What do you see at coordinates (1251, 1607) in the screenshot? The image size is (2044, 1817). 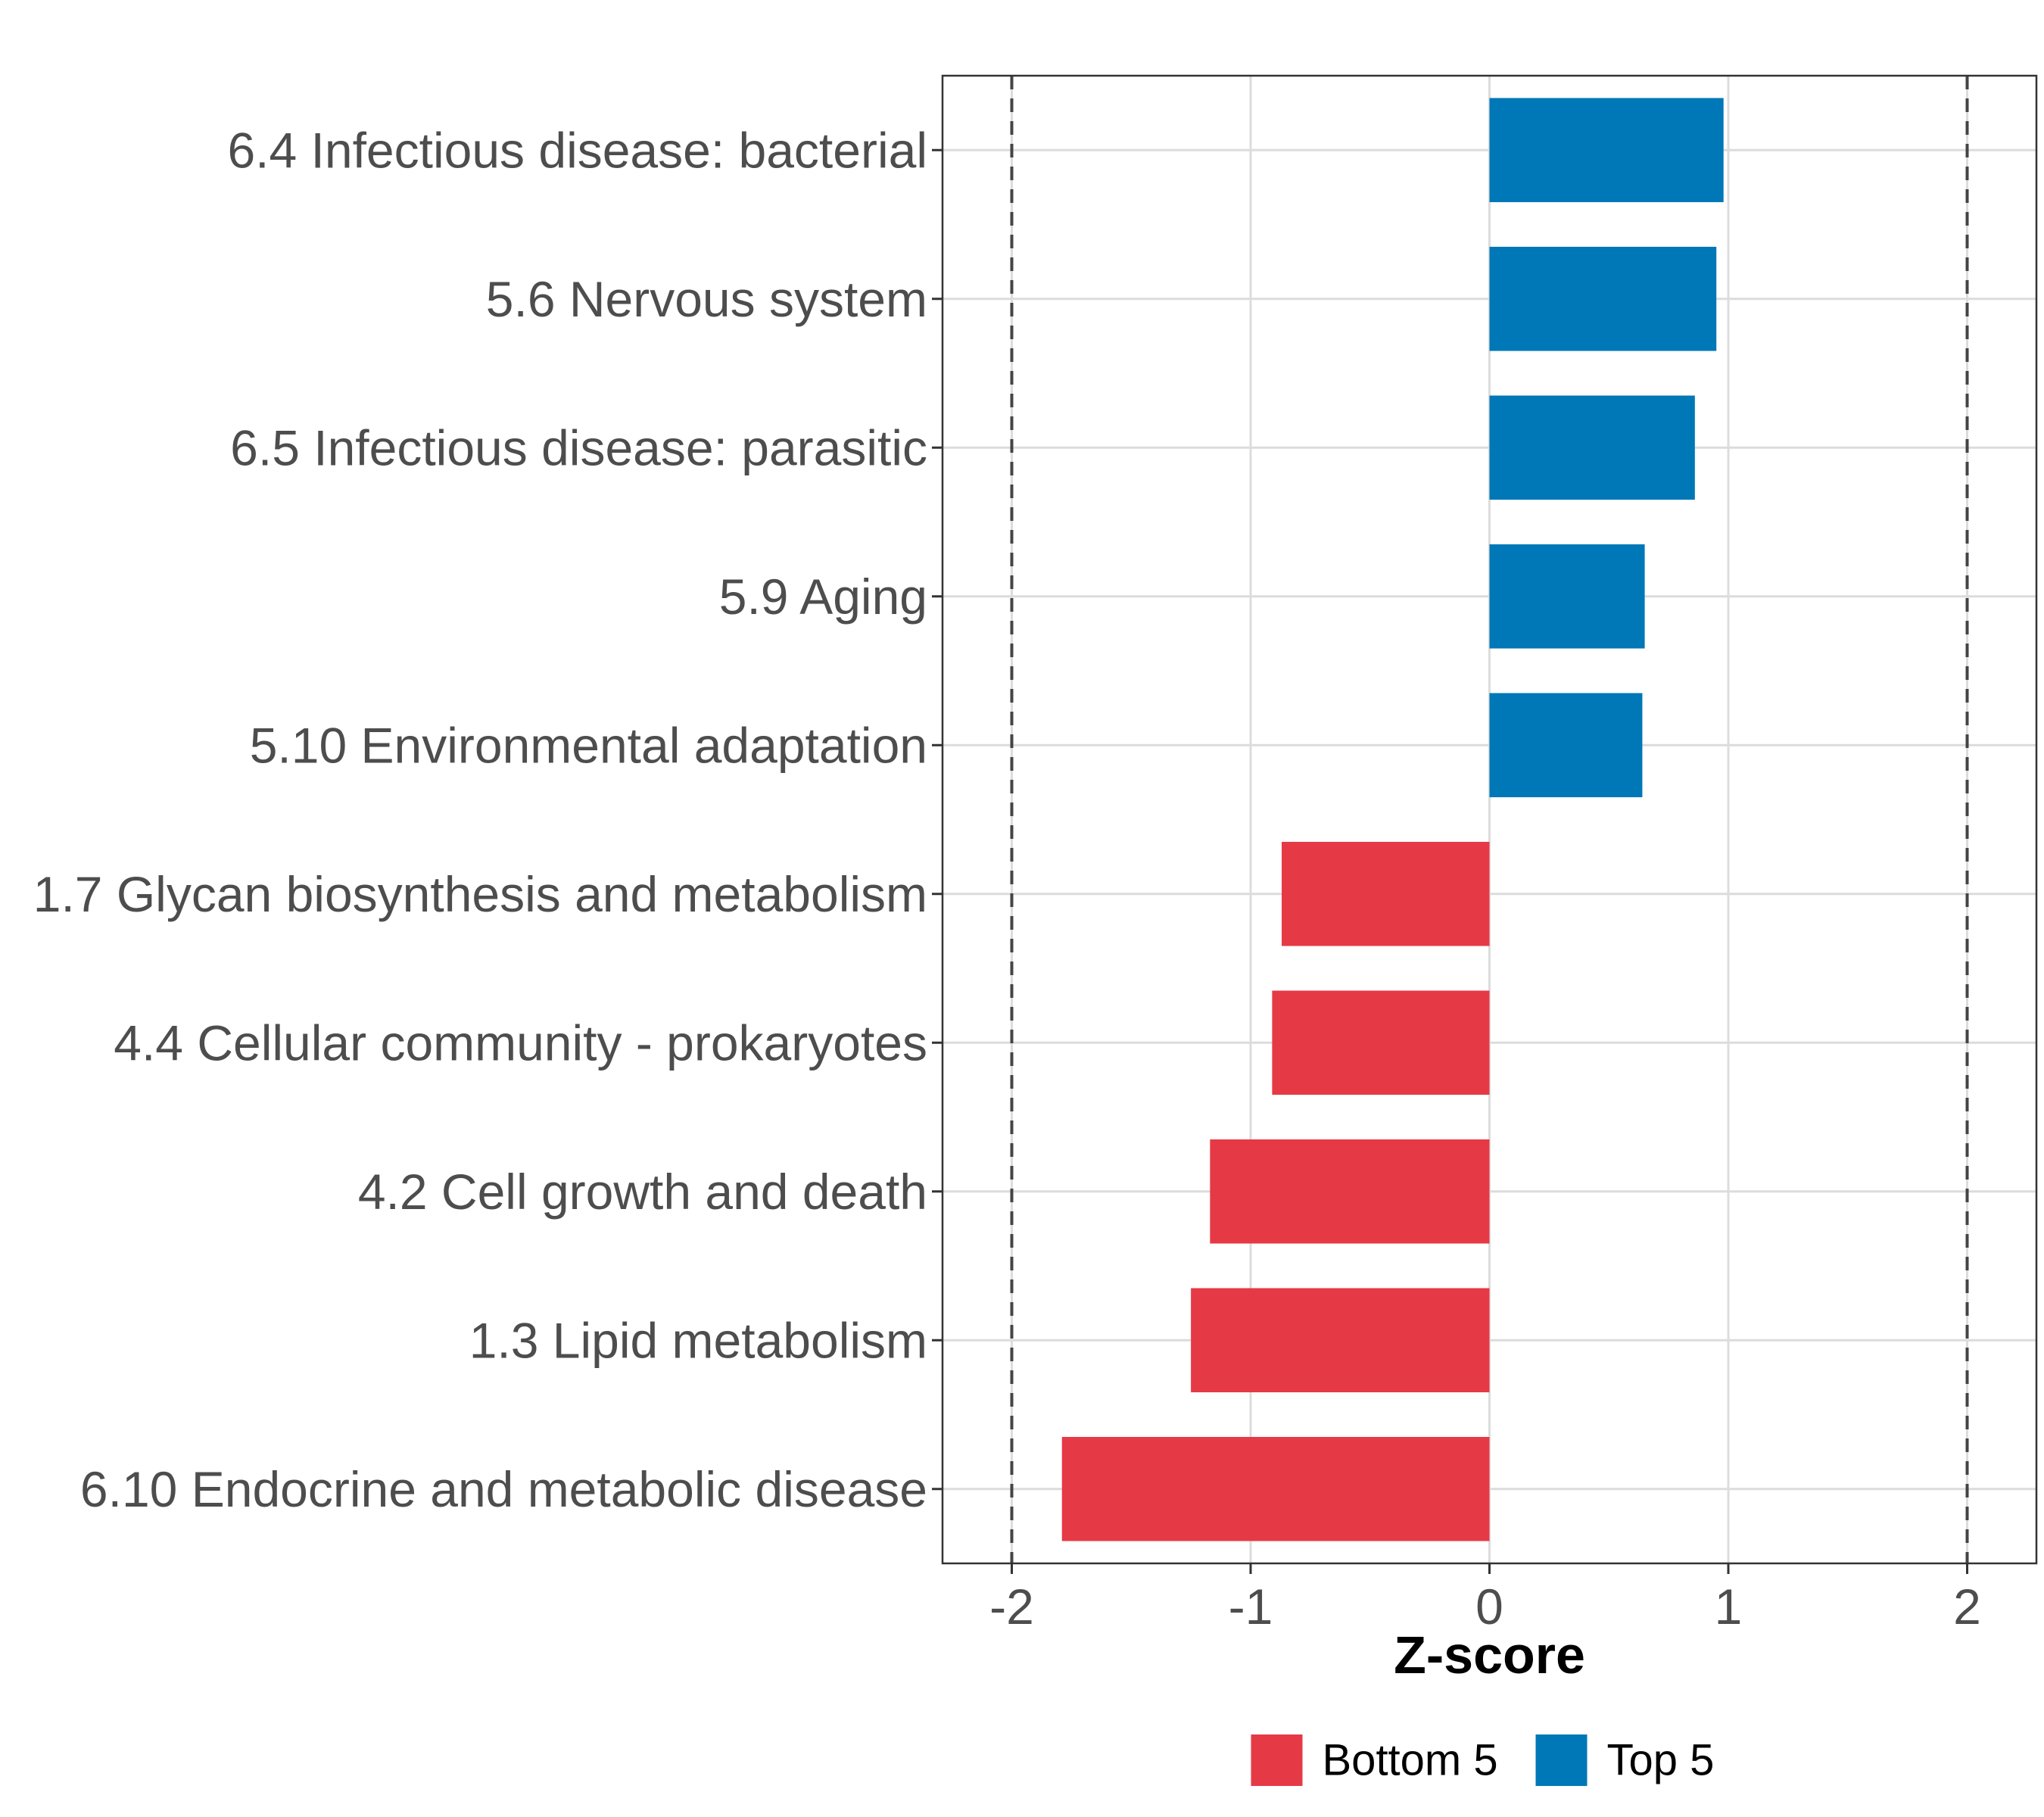 I see `x-tick-label: -1` at bounding box center [1251, 1607].